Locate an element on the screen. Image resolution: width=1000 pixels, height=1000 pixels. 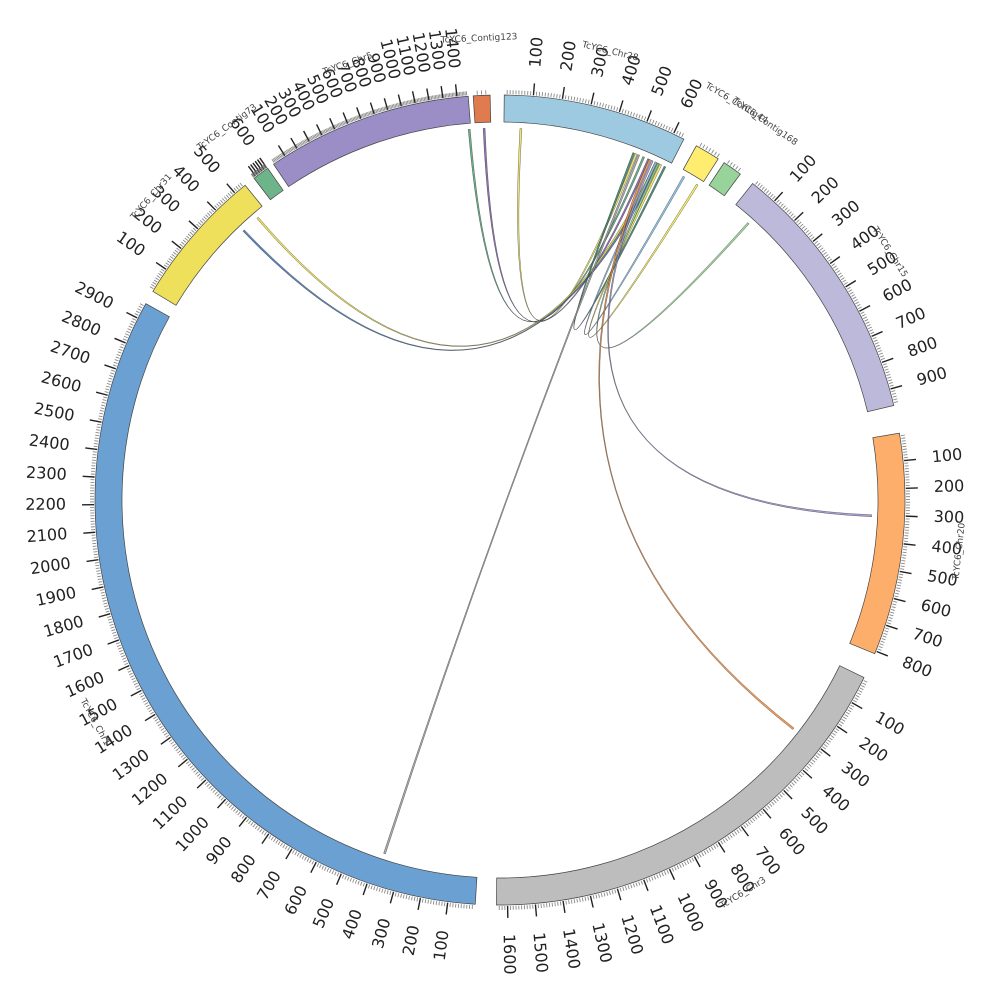
tick-label: 1200 is located at coordinates (632, 934).